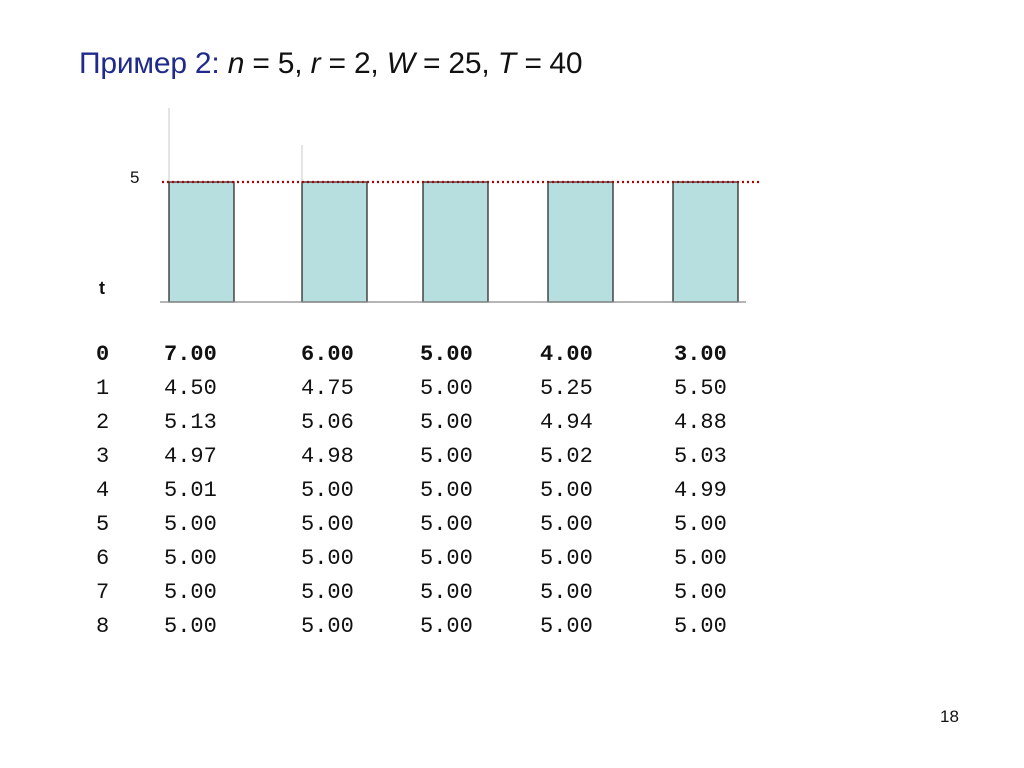 Image resolution: width=1024 pixels, height=768 pixels. What do you see at coordinates (102, 423) in the screenshot?
I see `iteration-index: 2` at bounding box center [102, 423].